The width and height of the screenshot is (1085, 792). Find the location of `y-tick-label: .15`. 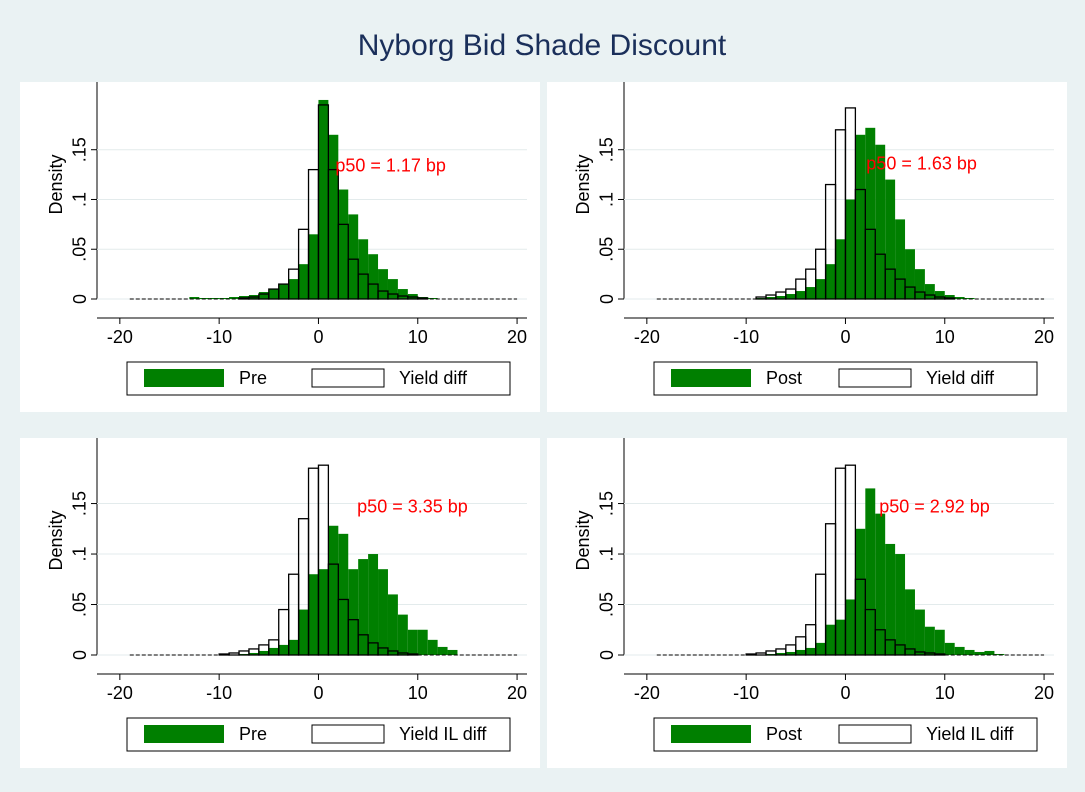

y-tick-label: .15 is located at coordinates (607, 149).